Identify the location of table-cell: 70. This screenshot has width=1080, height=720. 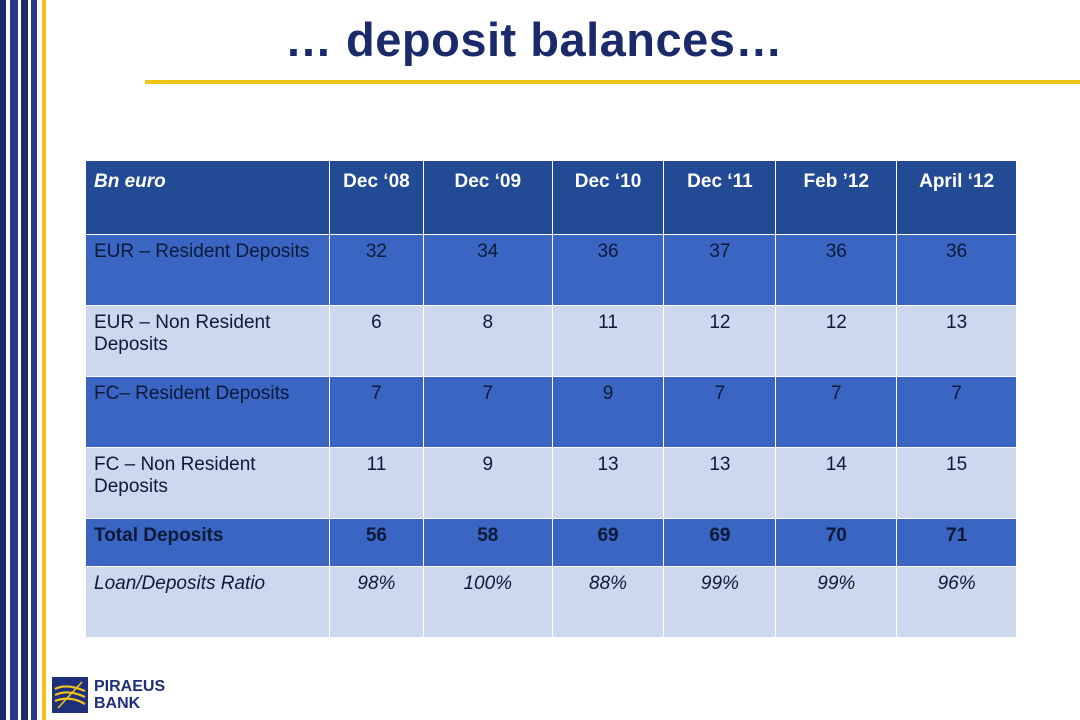
(836, 542).